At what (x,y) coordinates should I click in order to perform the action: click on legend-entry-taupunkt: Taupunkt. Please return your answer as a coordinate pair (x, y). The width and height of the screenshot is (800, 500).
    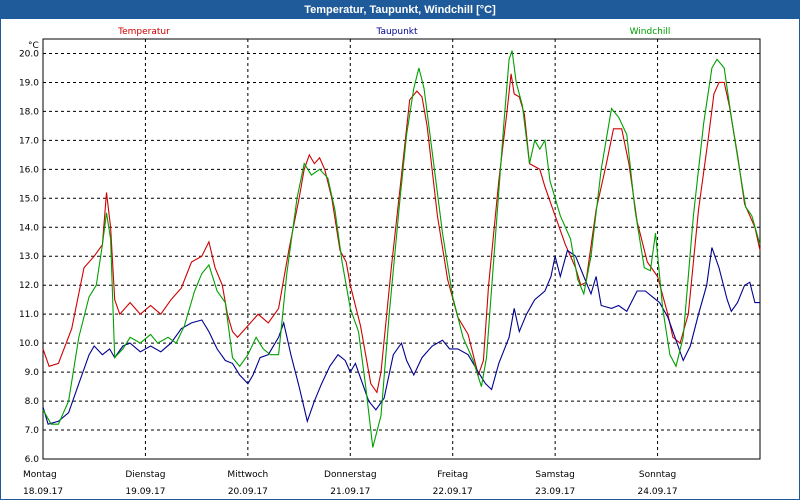
    Looking at the image, I should click on (396, 32).